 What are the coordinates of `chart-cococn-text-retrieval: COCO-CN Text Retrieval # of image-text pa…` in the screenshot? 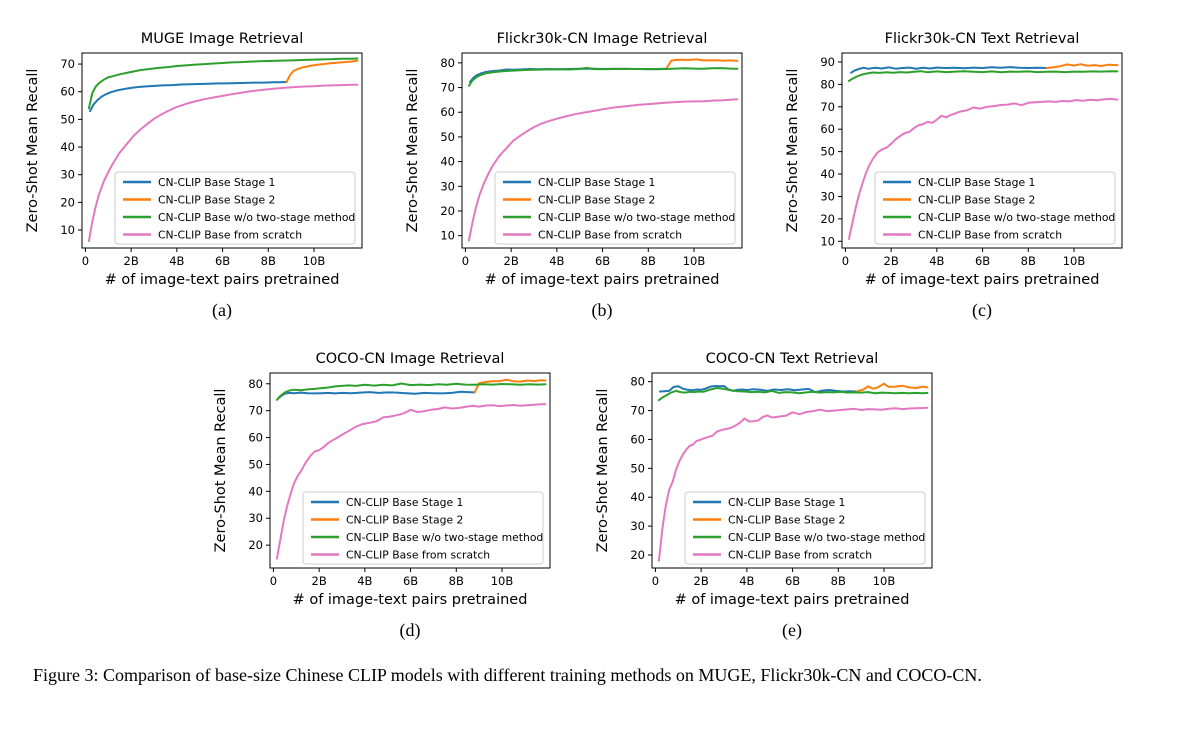 It's located at (764, 479).